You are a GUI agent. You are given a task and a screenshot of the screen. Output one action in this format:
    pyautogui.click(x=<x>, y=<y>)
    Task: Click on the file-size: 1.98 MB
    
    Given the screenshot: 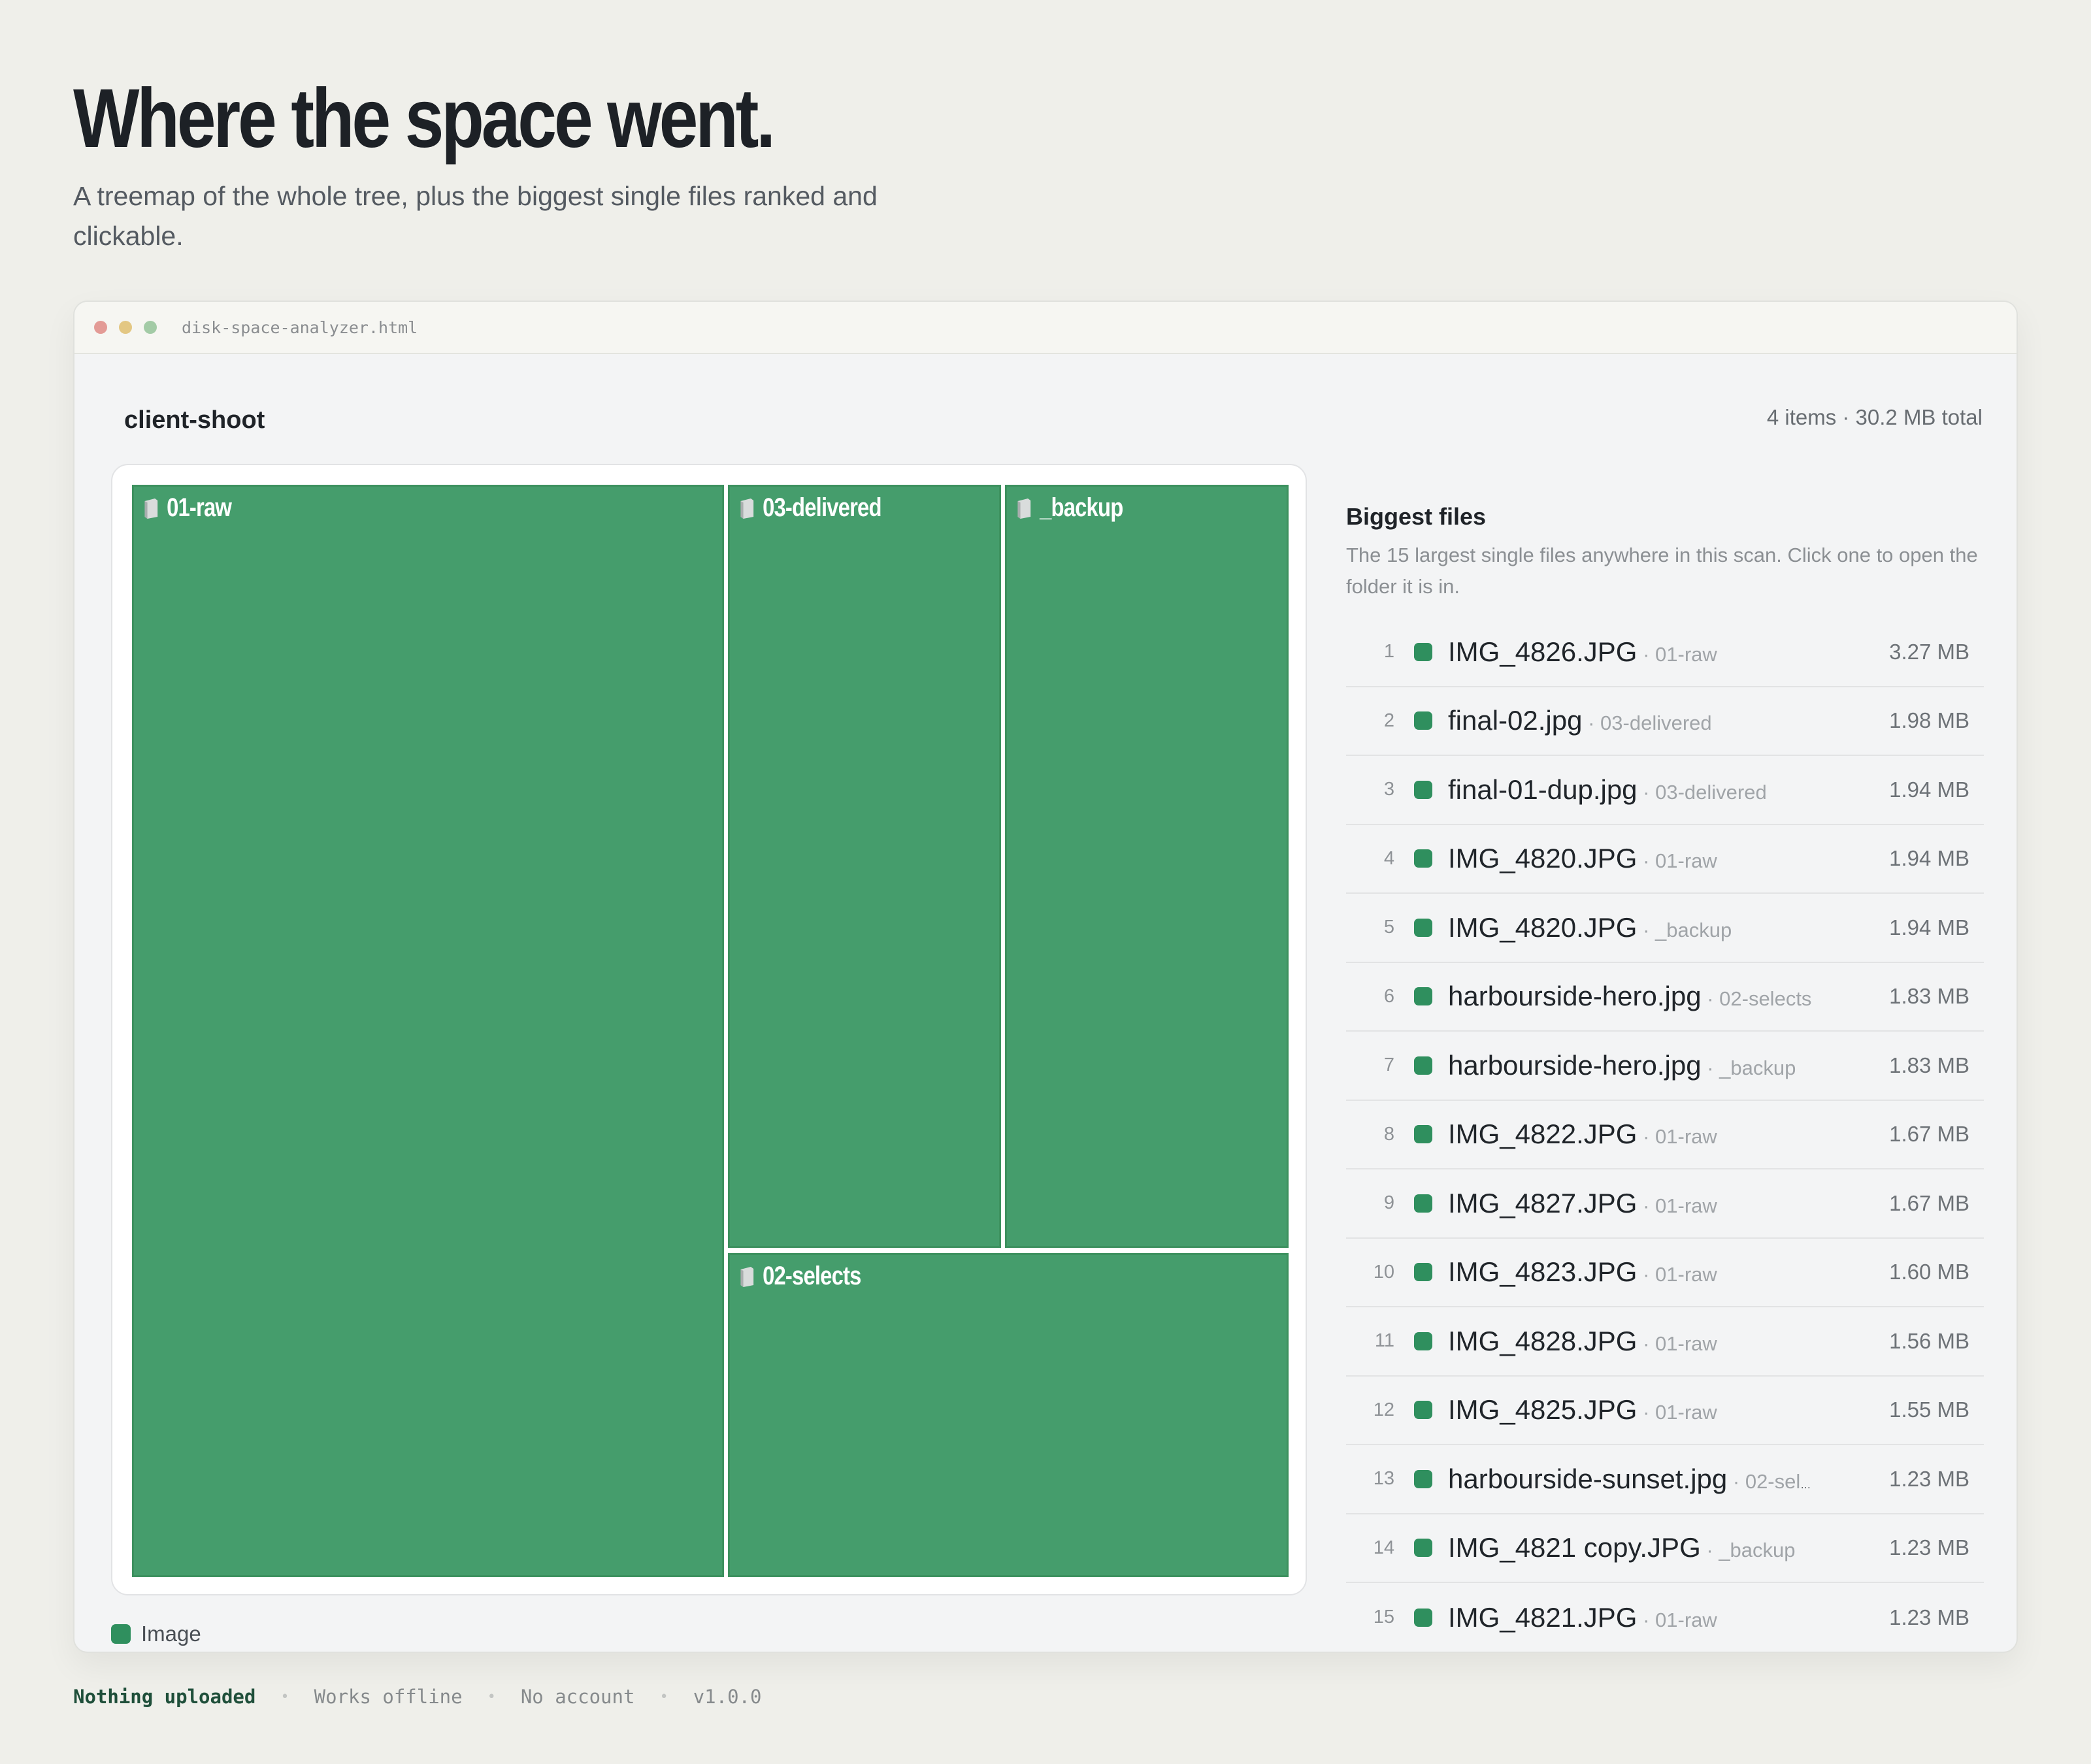 What is the action you would take?
    pyautogui.click(x=1929, y=720)
    